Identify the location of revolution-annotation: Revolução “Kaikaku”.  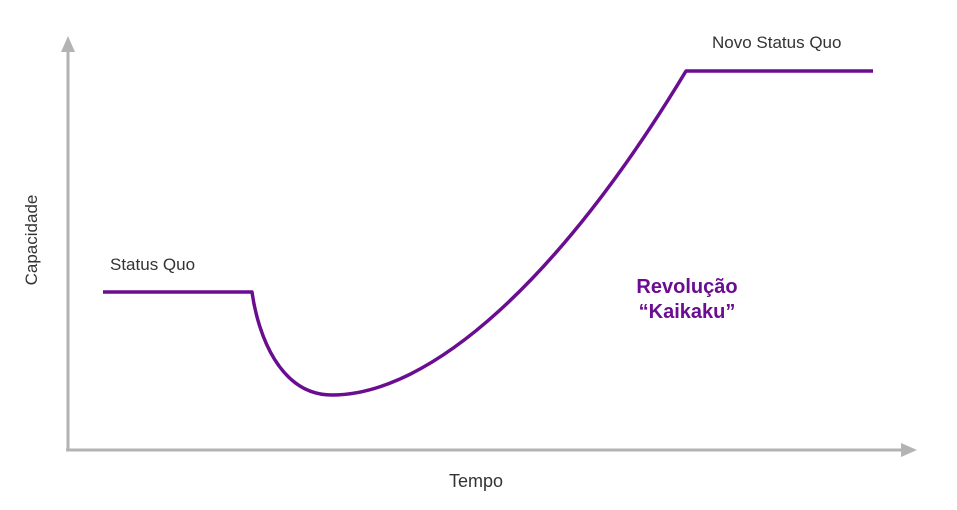
(686, 300).